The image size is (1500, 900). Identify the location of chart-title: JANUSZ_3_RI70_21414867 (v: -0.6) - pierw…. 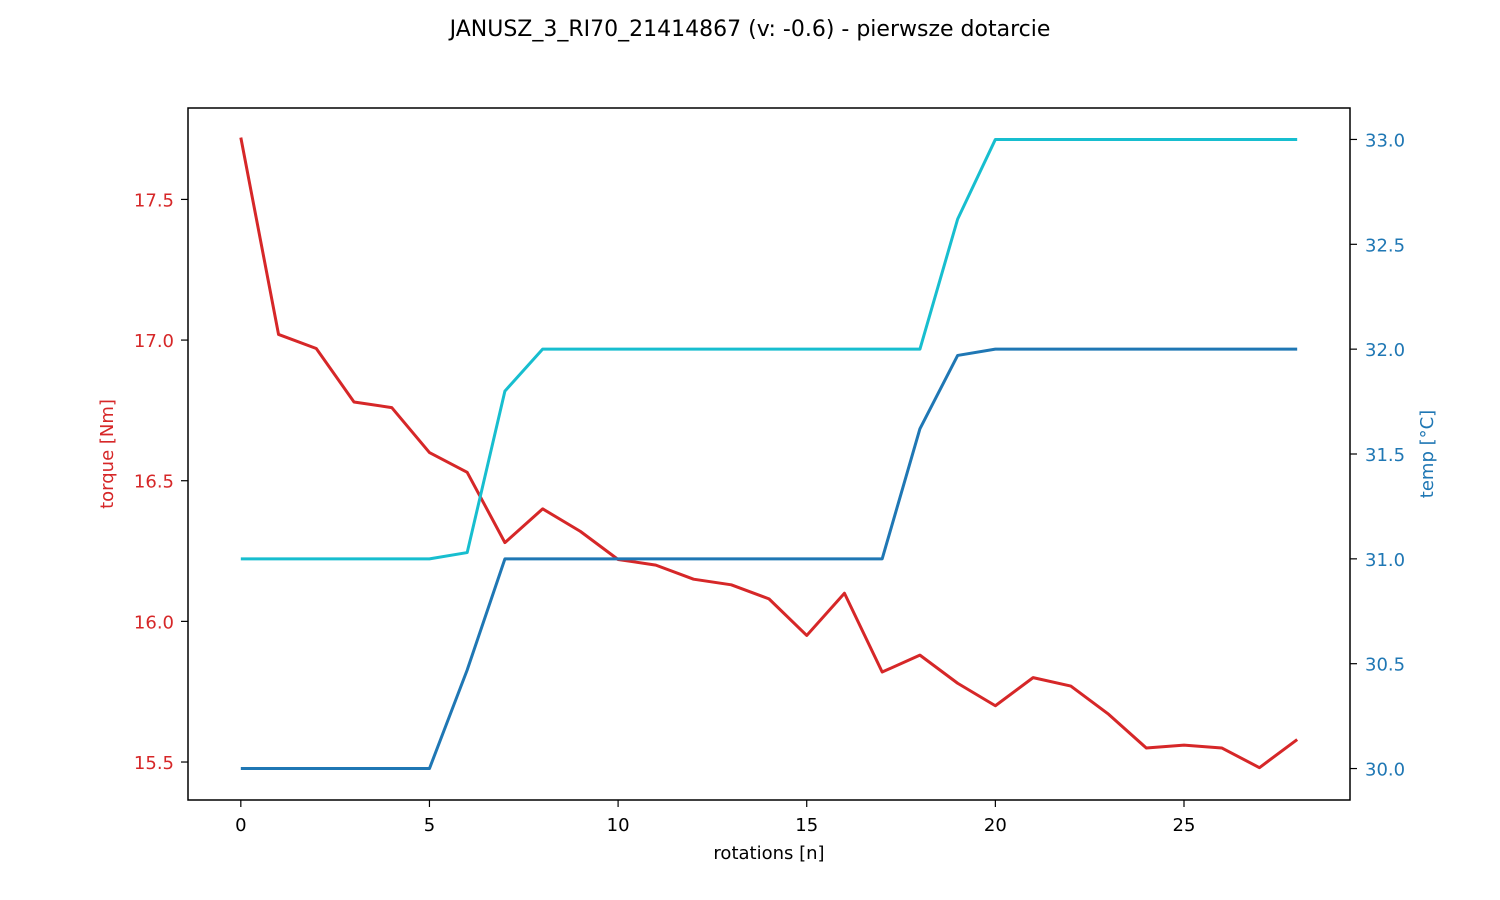
(749, 29).